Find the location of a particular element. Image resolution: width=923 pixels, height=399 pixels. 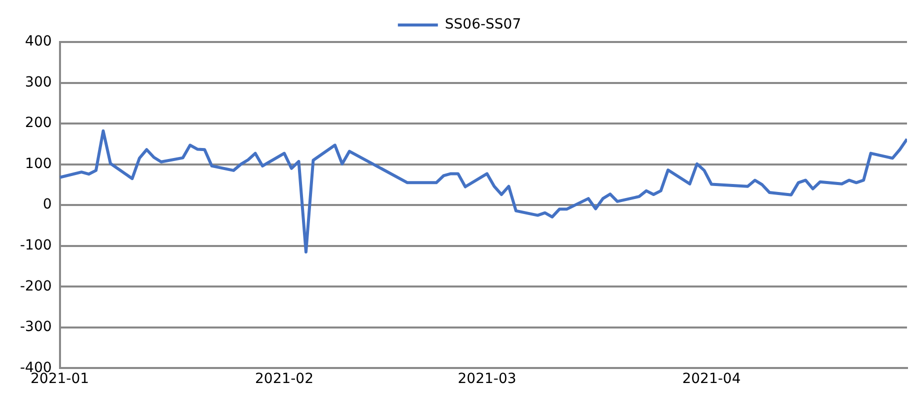

x-tick-label: 2021-04 is located at coordinates (711, 379).